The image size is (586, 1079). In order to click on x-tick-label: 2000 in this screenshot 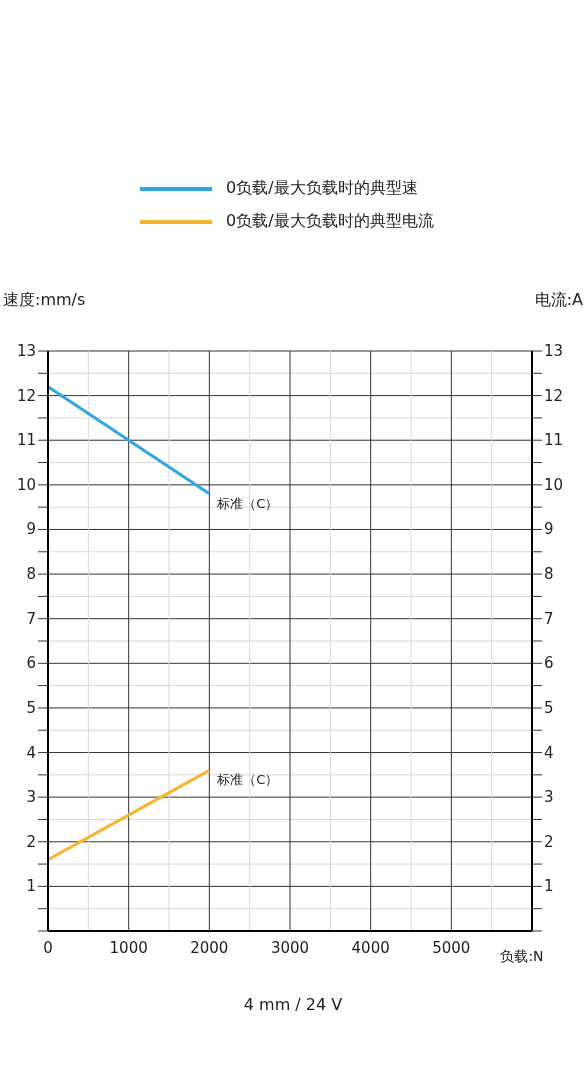, I will do `click(209, 948)`.